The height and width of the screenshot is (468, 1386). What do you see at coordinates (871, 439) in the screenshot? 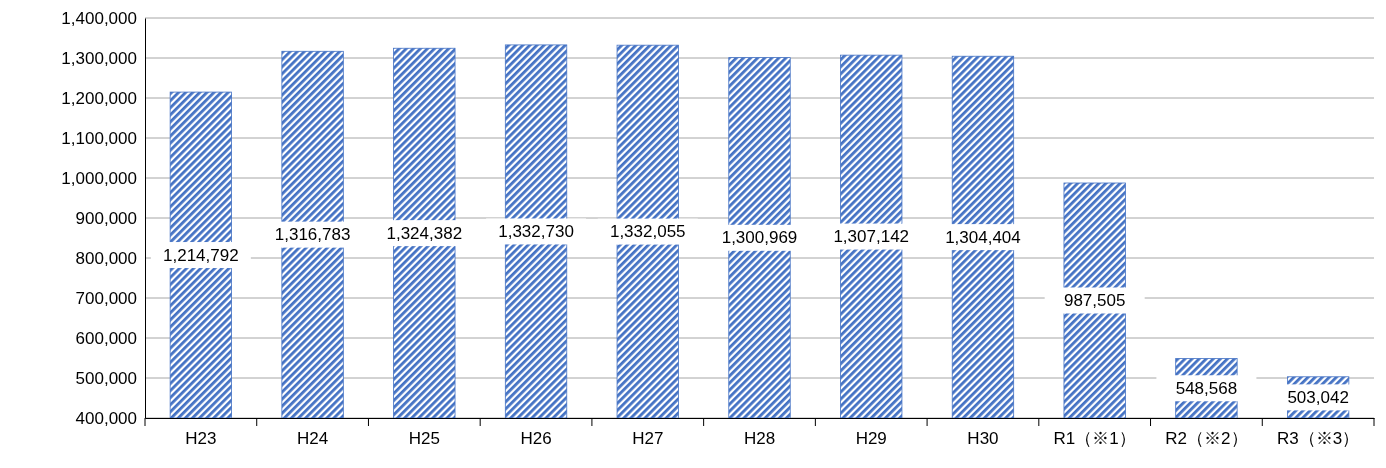
I see `x-tick-label: H29` at bounding box center [871, 439].